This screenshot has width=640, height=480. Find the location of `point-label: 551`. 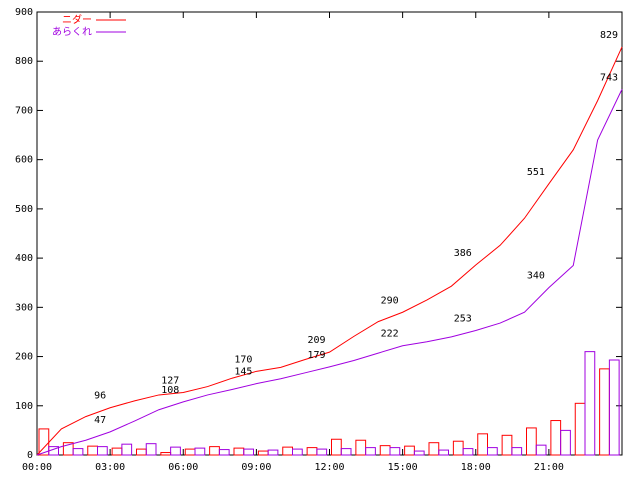

point-label: 551 is located at coordinates (536, 172).